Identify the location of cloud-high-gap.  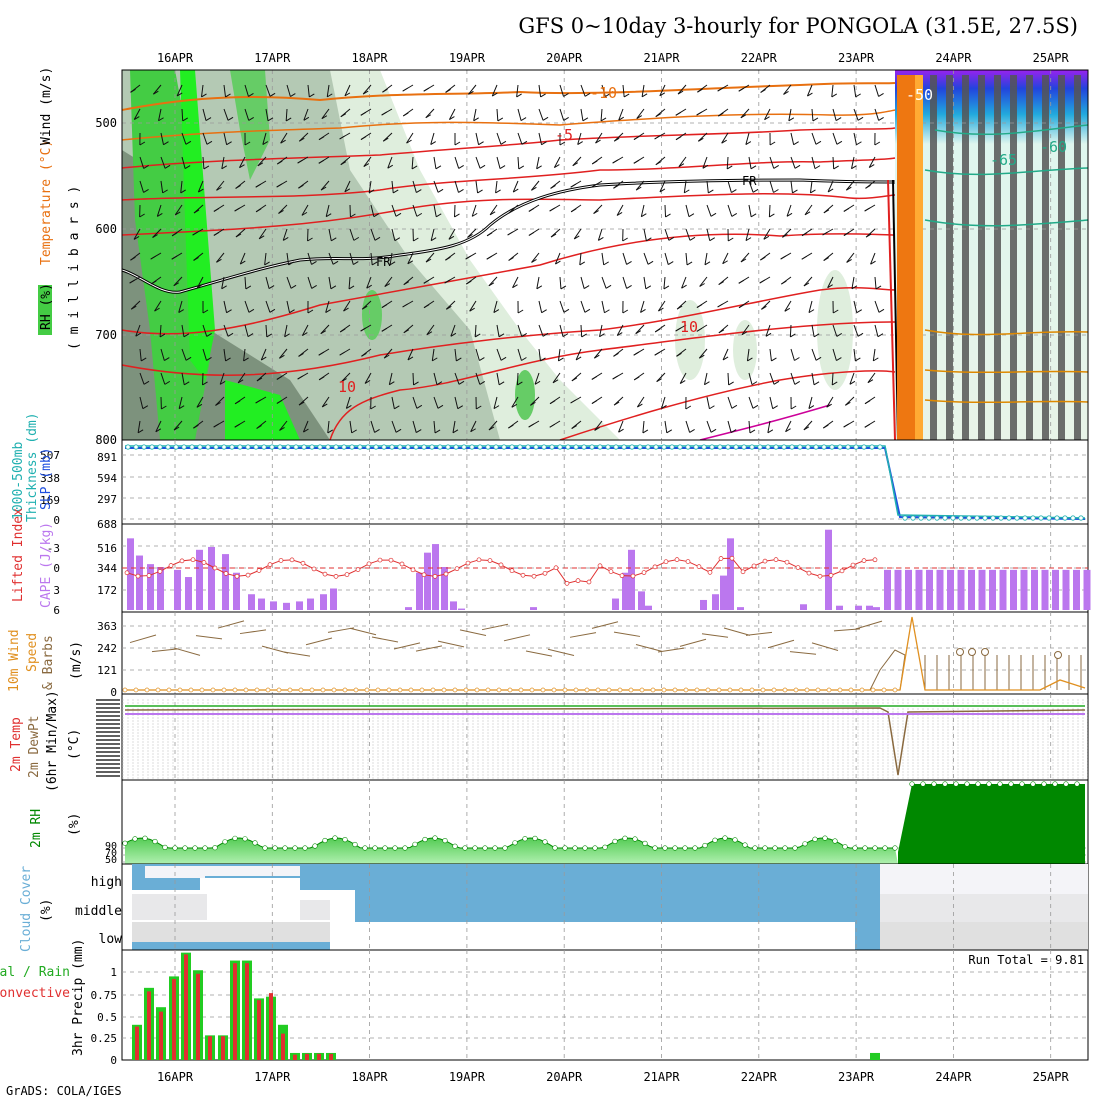
(252, 871).